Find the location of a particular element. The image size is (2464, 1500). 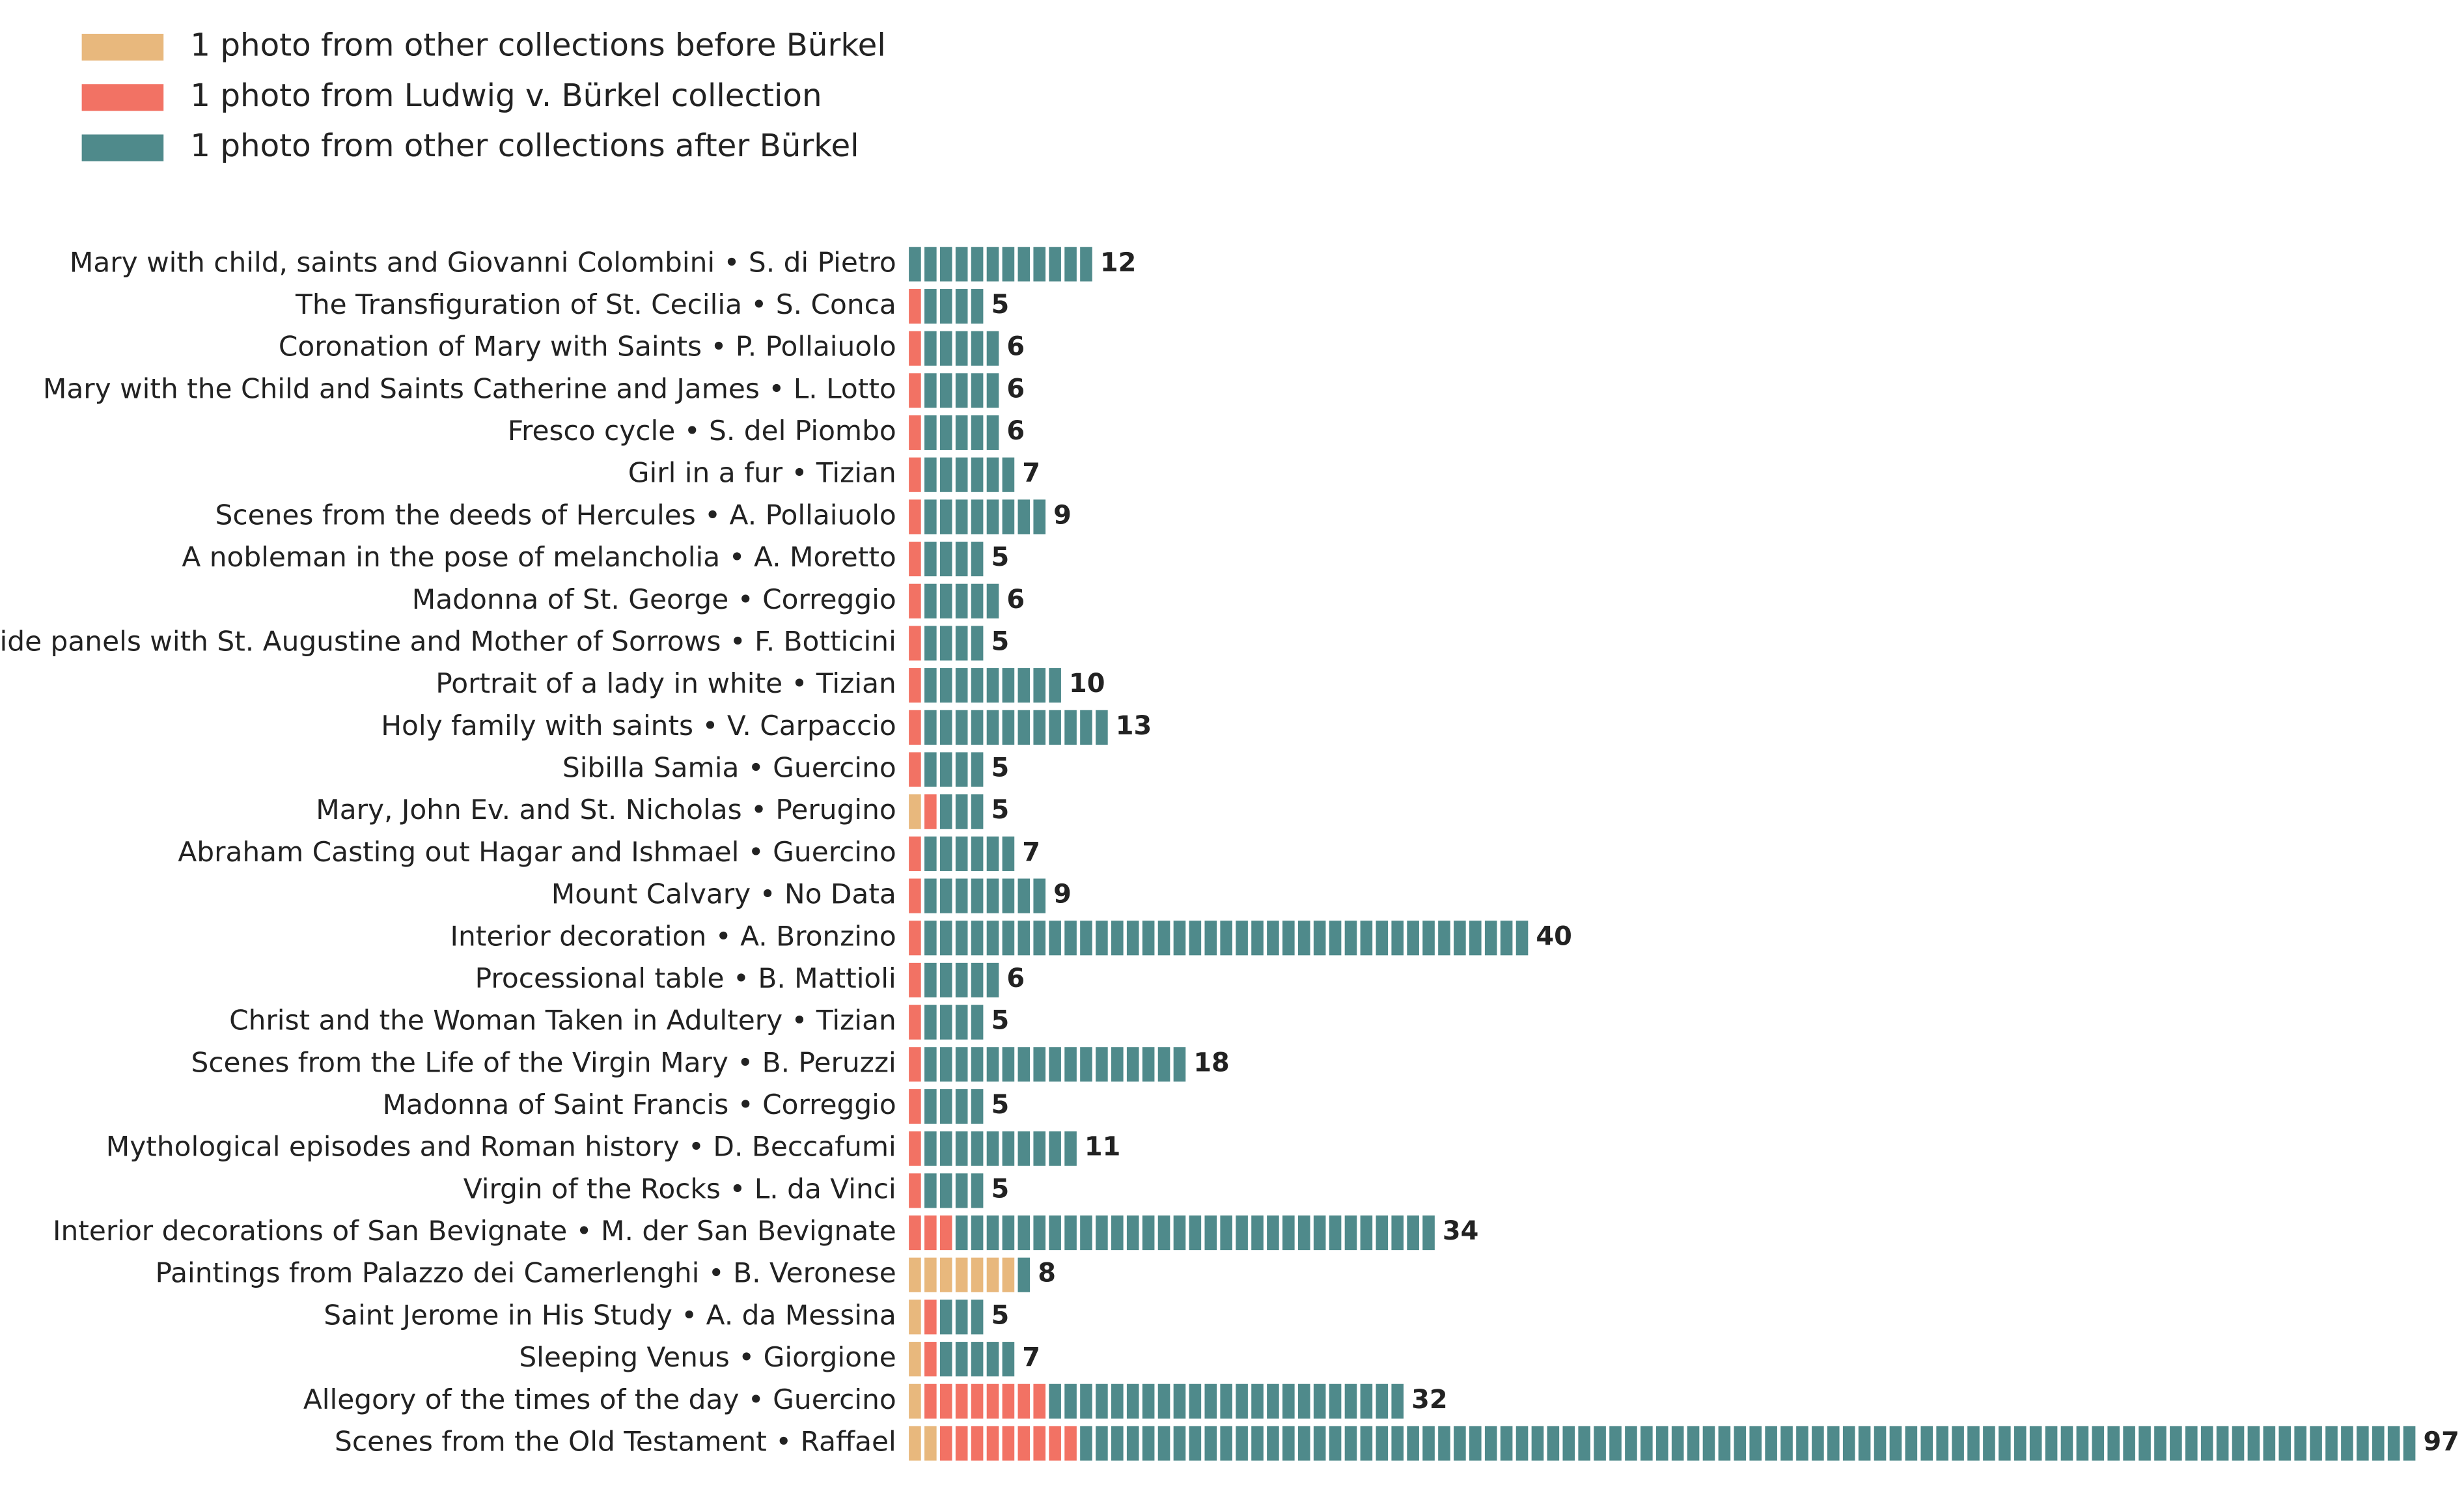

row-label: Interior decoration • A. Bronzino is located at coordinates (673, 936).